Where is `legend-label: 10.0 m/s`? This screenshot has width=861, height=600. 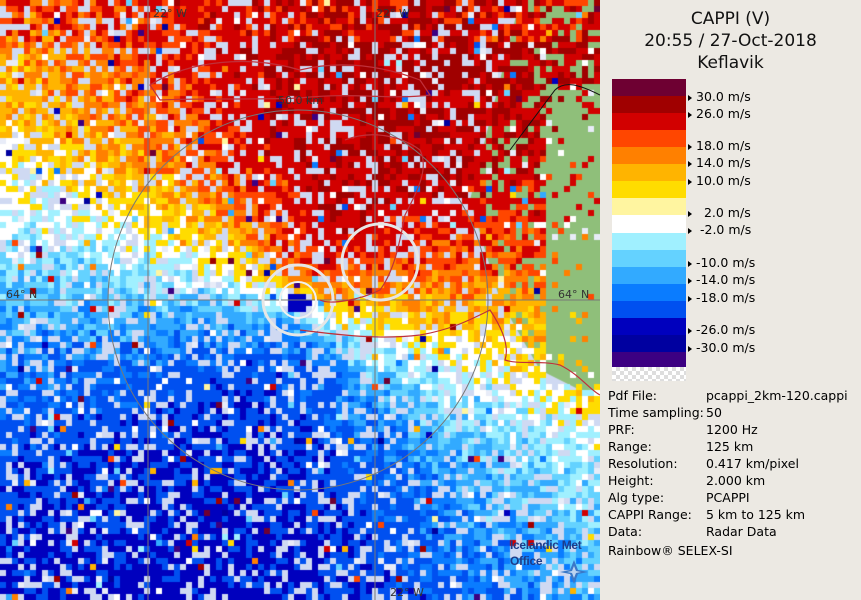
legend-label: 10.0 m/s is located at coordinates (719, 180).